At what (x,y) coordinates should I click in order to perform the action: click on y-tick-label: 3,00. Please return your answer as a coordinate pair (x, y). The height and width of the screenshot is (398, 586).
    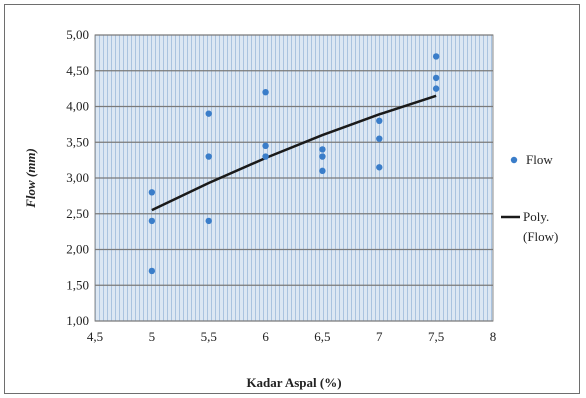
    Looking at the image, I should click on (77, 177).